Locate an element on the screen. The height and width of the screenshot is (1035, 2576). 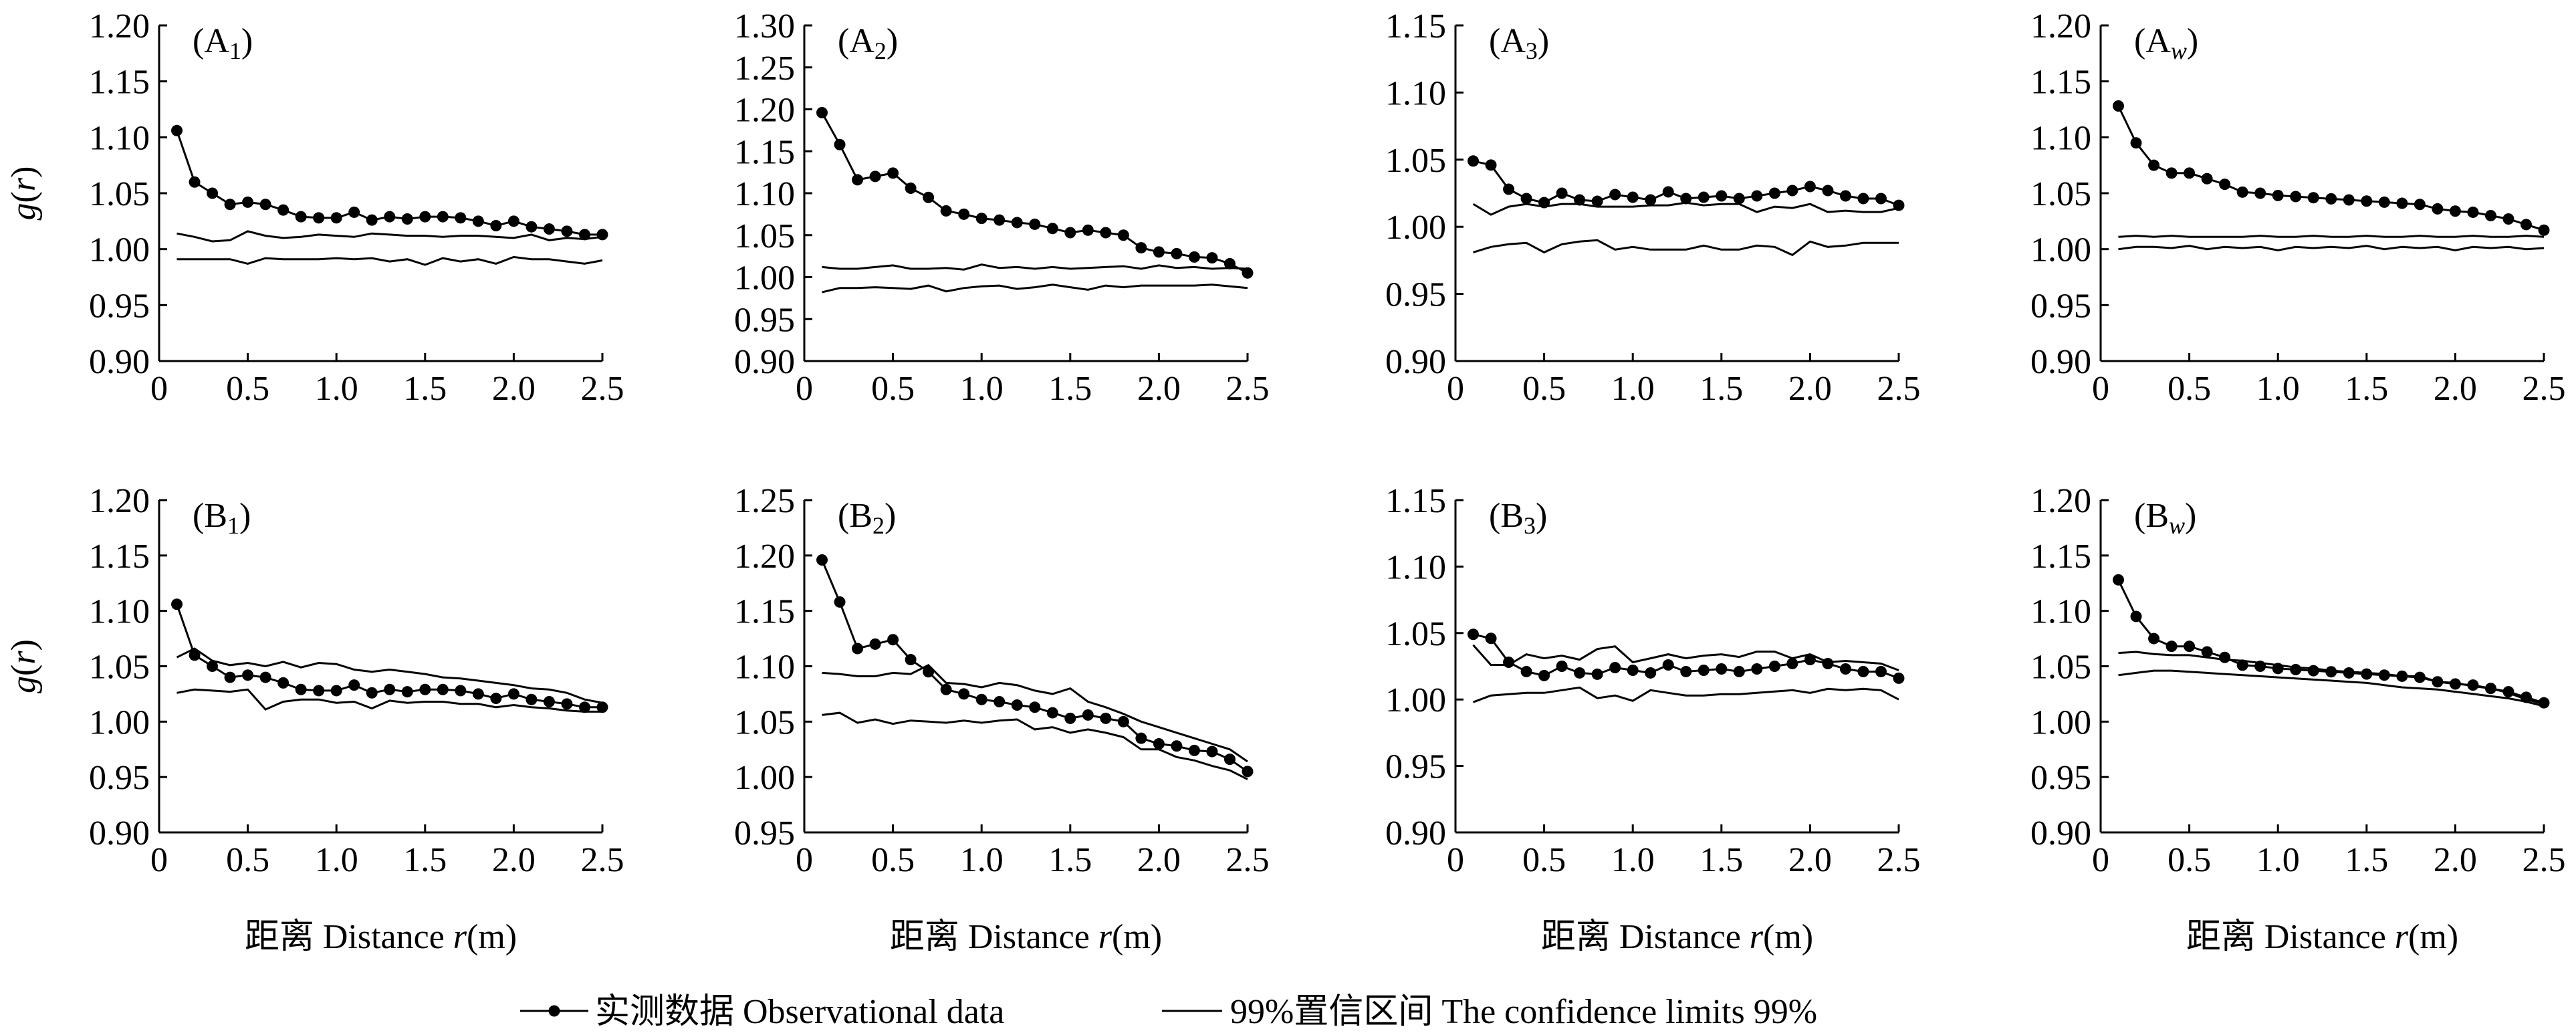
x-tick-label: 0 is located at coordinates (2100, 389).